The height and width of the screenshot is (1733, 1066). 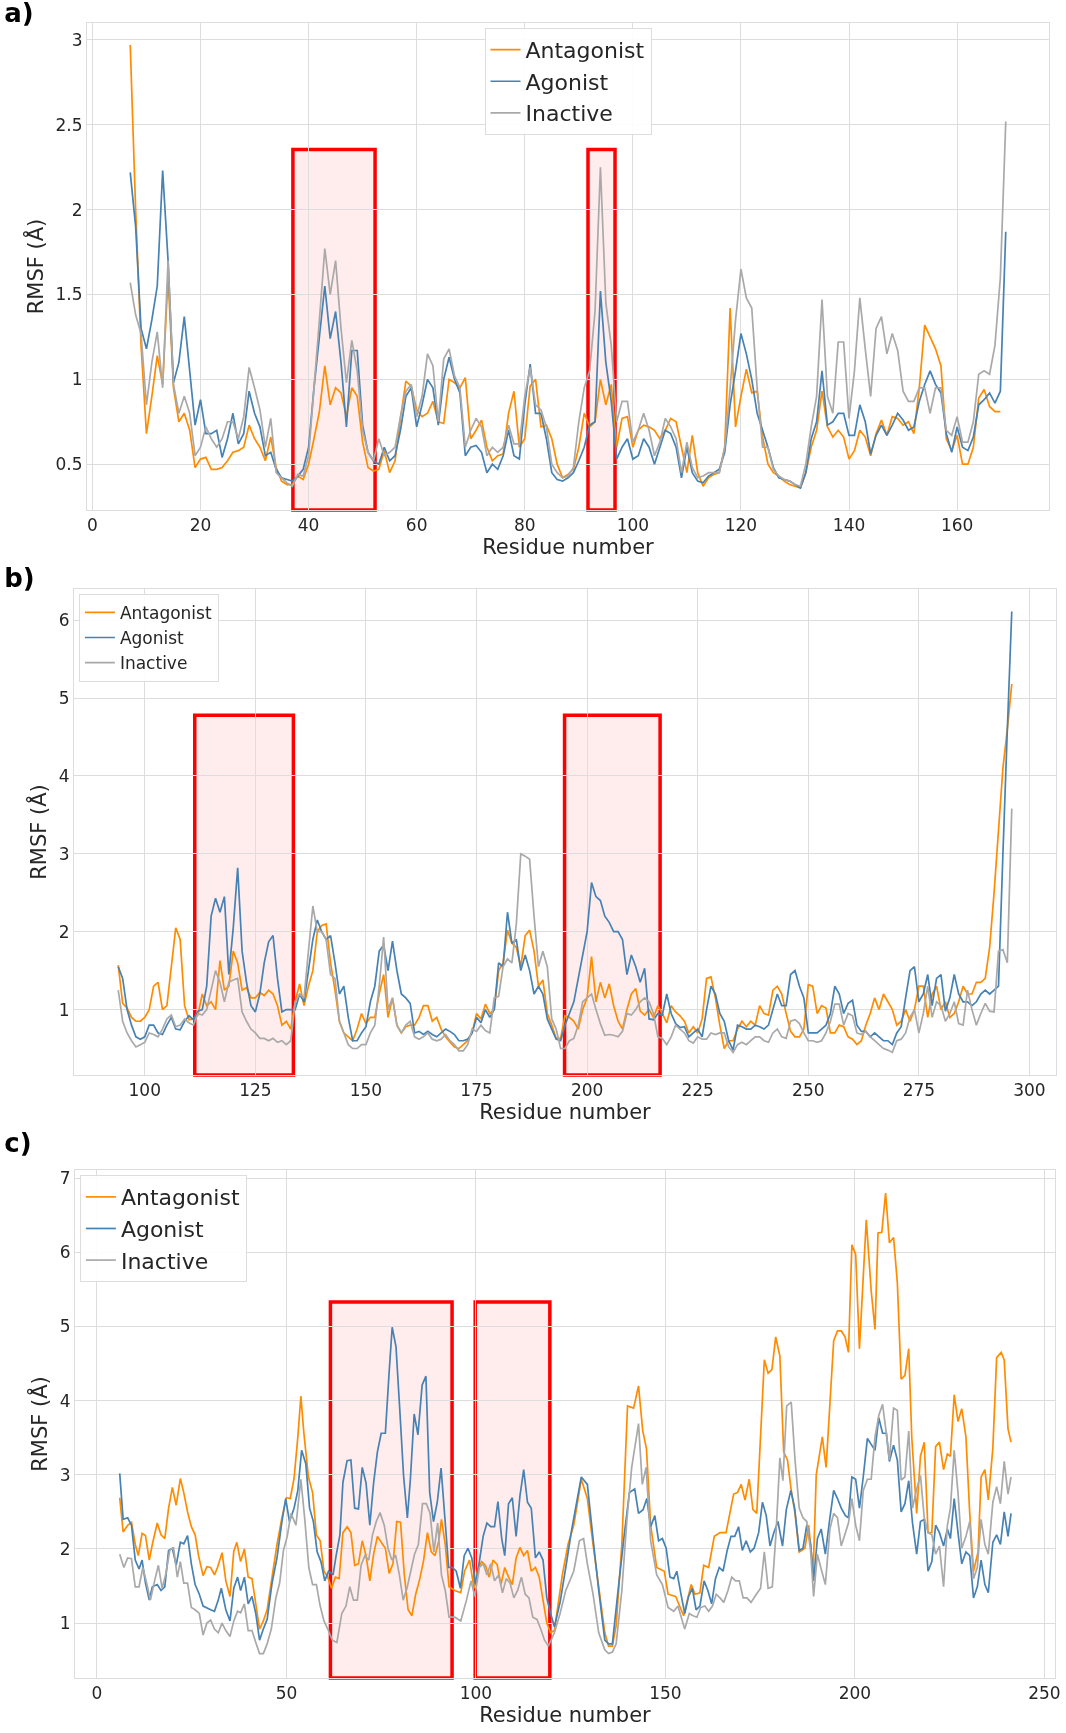 What do you see at coordinates (65, 1178) in the screenshot?
I see `y-tick-label: 7` at bounding box center [65, 1178].